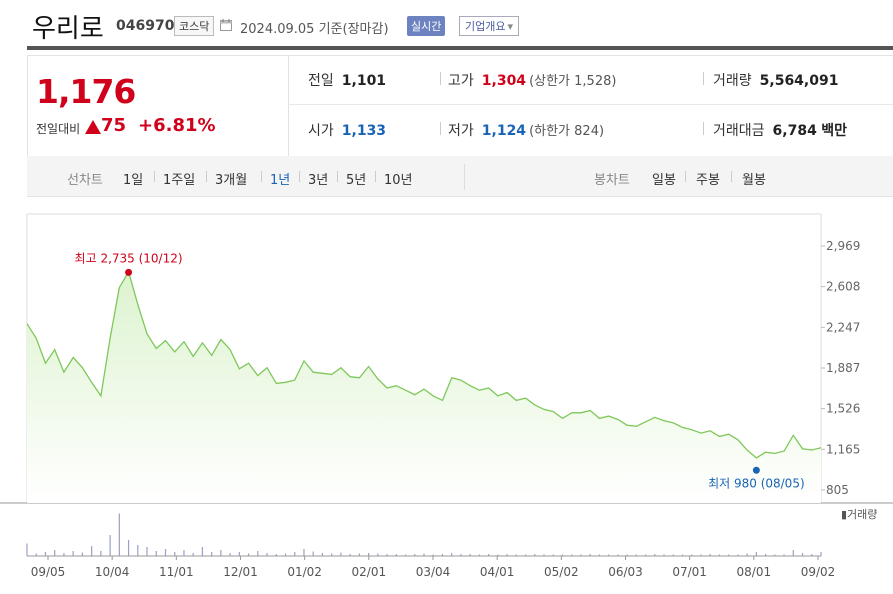  What do you see at coordinates (754, 572) in the screenshot?
I see `x-tick-label: 08/01` at bounding box center [754, 572].